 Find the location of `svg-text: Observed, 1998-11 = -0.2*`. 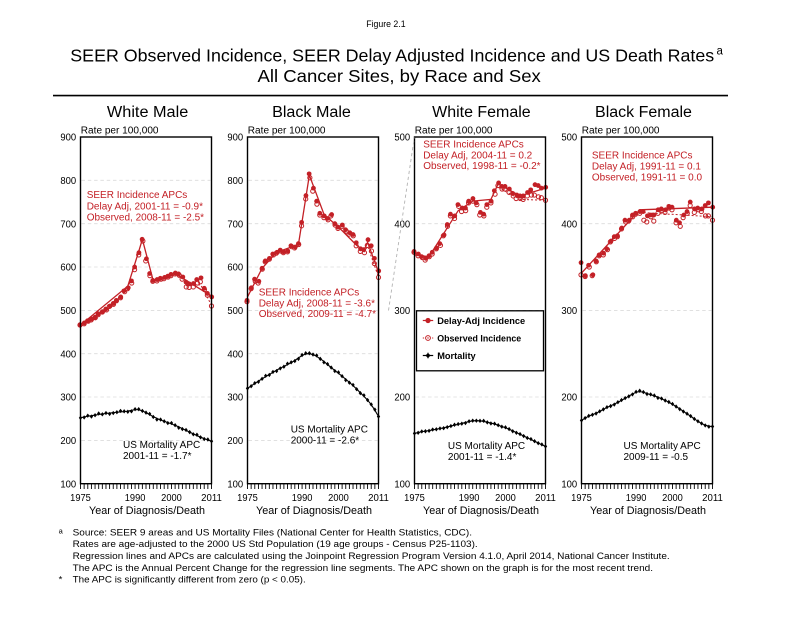

svg-text: Observed, 1998-11 = -0.2* is located at coordinates (481, 166).